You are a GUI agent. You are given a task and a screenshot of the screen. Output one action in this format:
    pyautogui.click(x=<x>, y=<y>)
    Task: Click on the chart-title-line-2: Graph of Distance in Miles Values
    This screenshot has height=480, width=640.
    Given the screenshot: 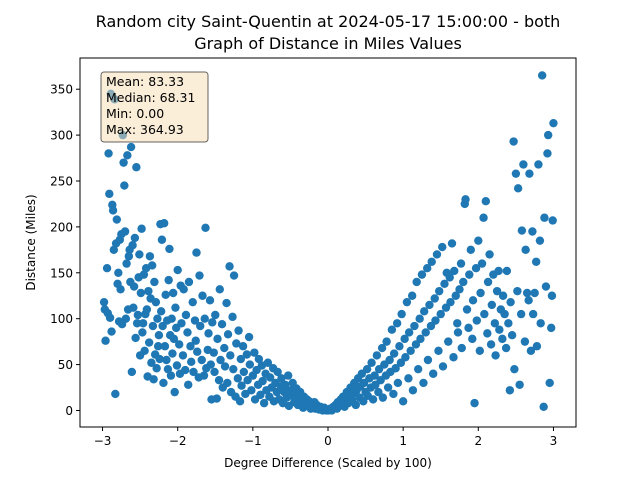 What is the action you would take?
    pyautogui.click(x=328, y=43)
    